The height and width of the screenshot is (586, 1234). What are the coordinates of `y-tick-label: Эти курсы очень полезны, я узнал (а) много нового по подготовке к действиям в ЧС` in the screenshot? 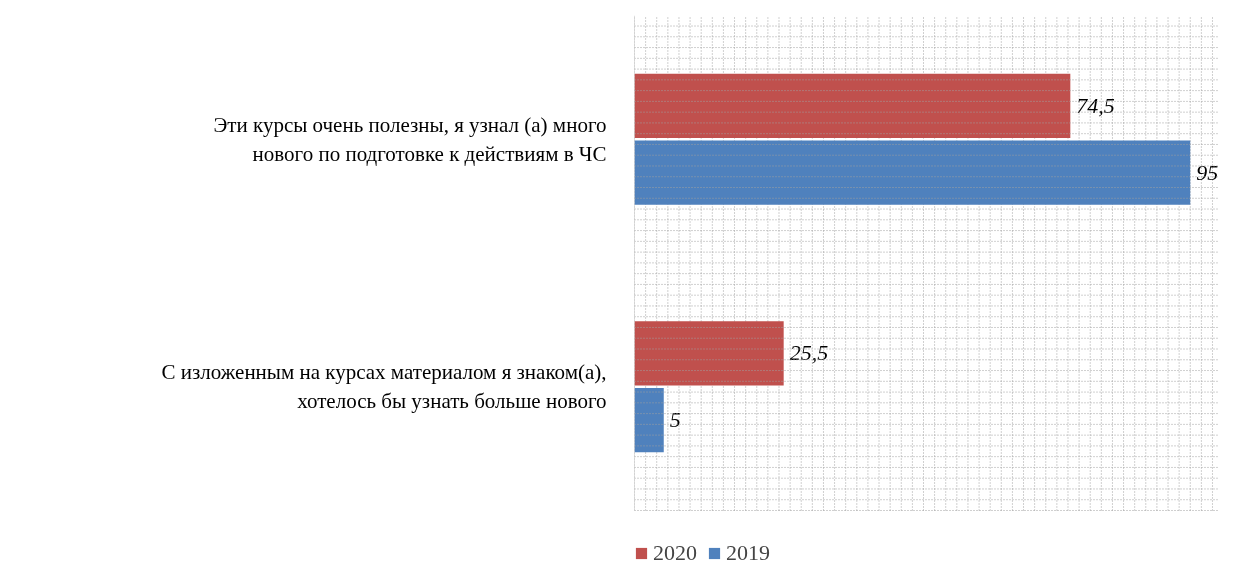 It's located at (410, 139).